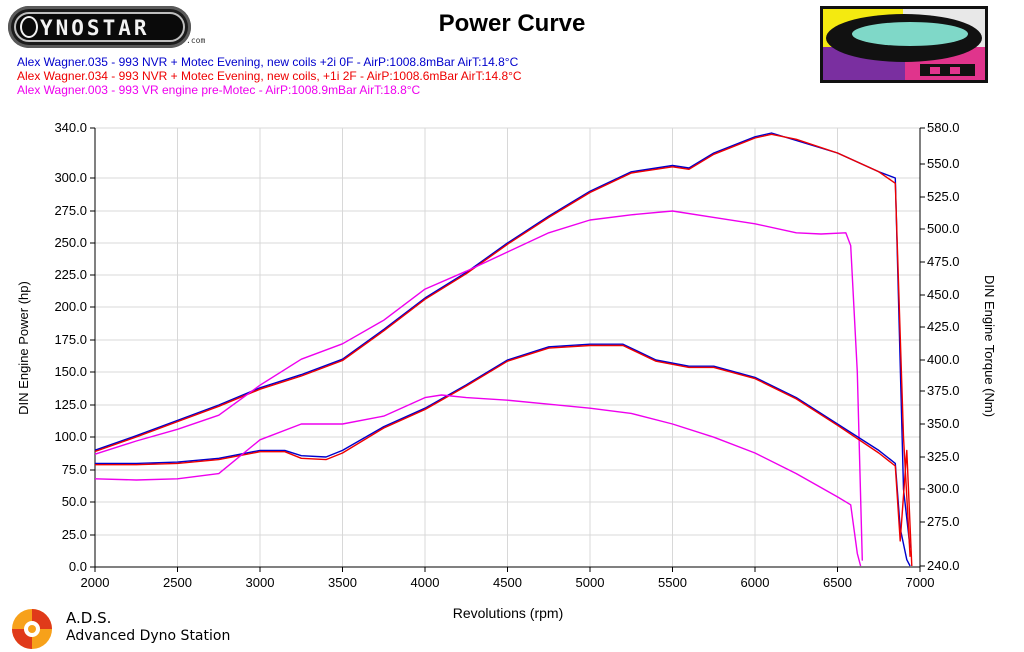 The image size is (1024, 652). Describe the element at coordinates (70, 242) in the screenshot. I see `y-tick-label: 250.0` at that location.